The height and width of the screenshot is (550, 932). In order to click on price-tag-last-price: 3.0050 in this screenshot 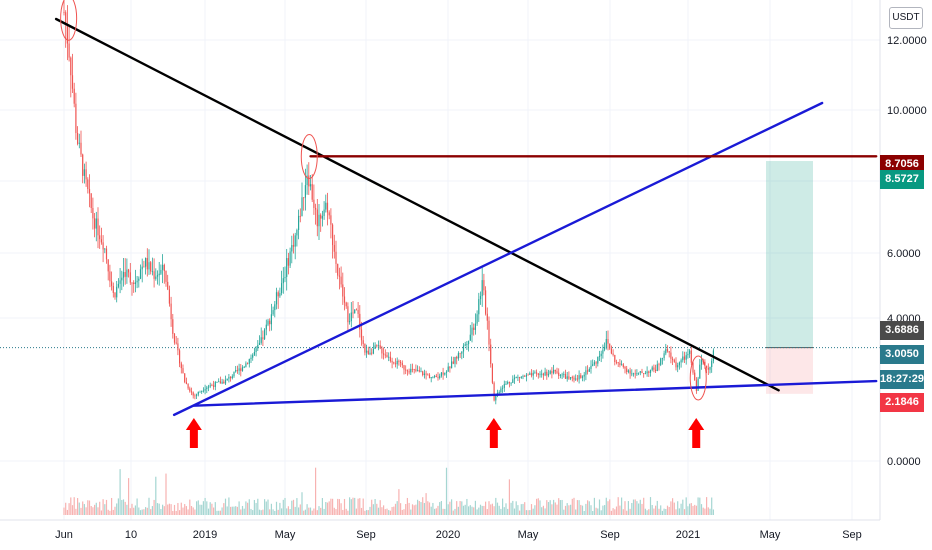, I will do `click(902, 354)`.